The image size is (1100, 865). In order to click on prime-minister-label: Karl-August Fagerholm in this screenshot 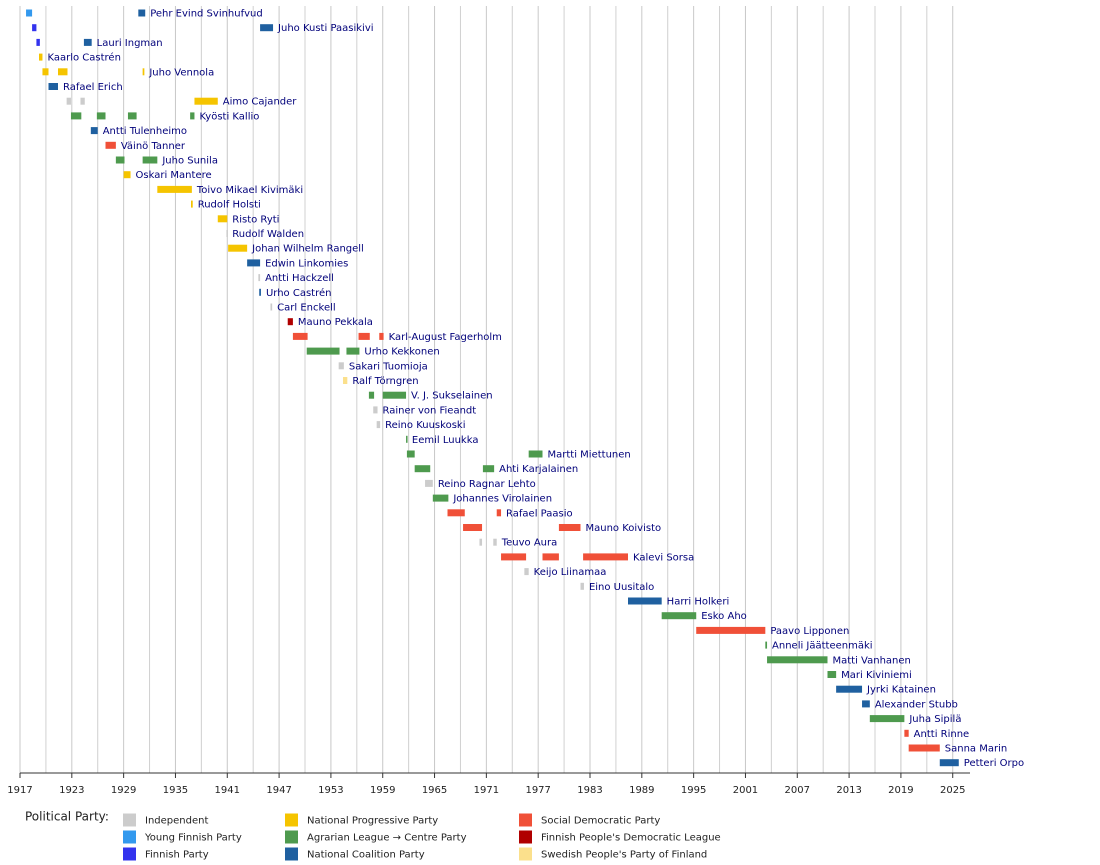, I will do `click(445, 337)`.